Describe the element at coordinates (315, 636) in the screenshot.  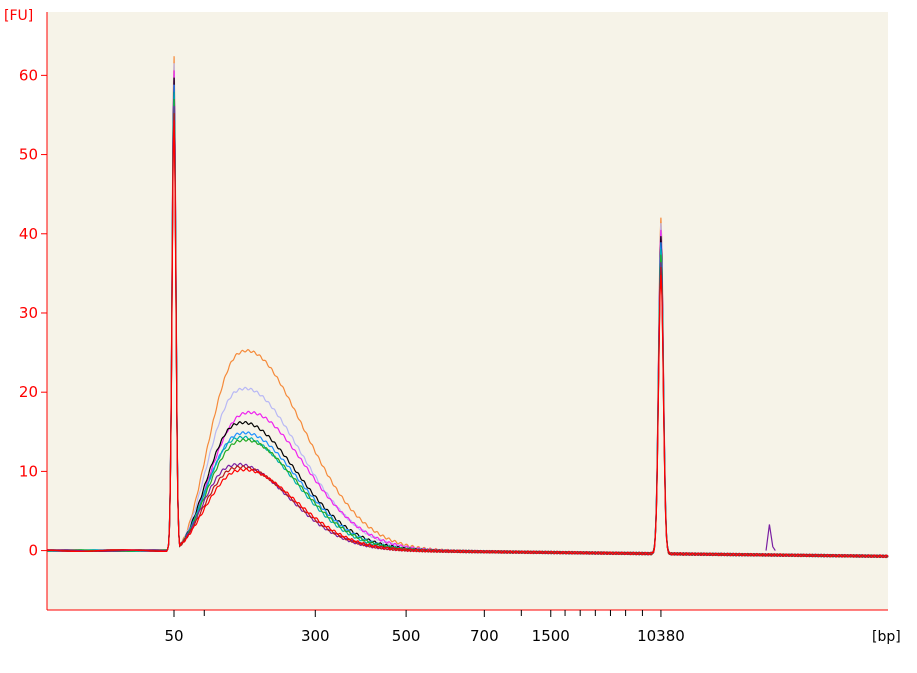
I see `x-tick-label: 300` at that location.